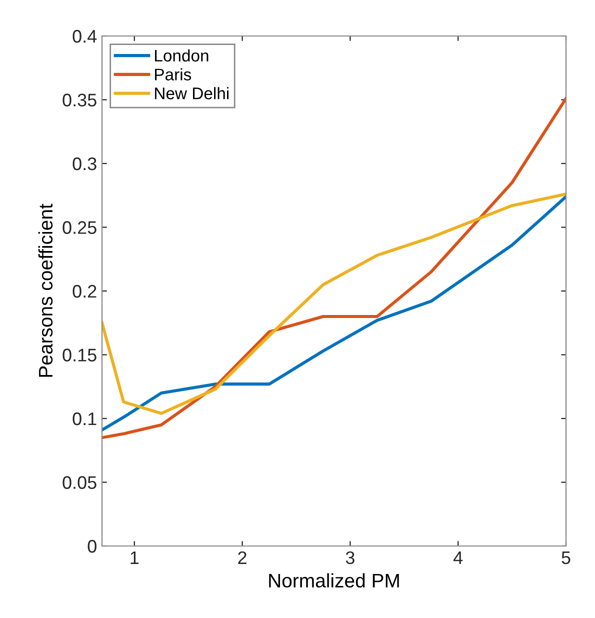 This screenshot has height=618, width=595. What do you see at coordinates (79, 227) in the screenshot?
I see `y-tick-label: 0.25` at bounding box center [79, 227].